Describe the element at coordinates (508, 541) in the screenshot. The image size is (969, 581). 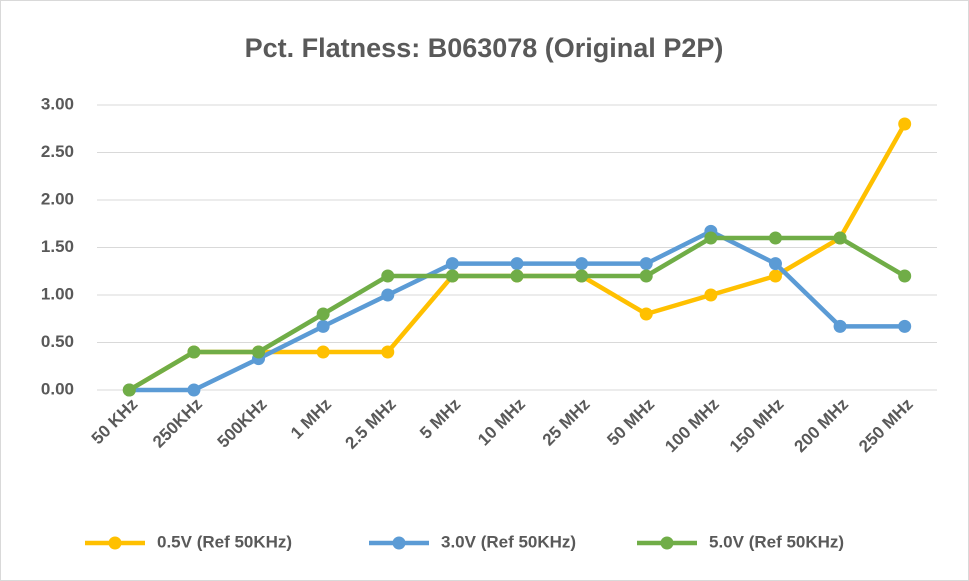
I see `legend-label: 3.0V (Ref 50KHz)` at that location.